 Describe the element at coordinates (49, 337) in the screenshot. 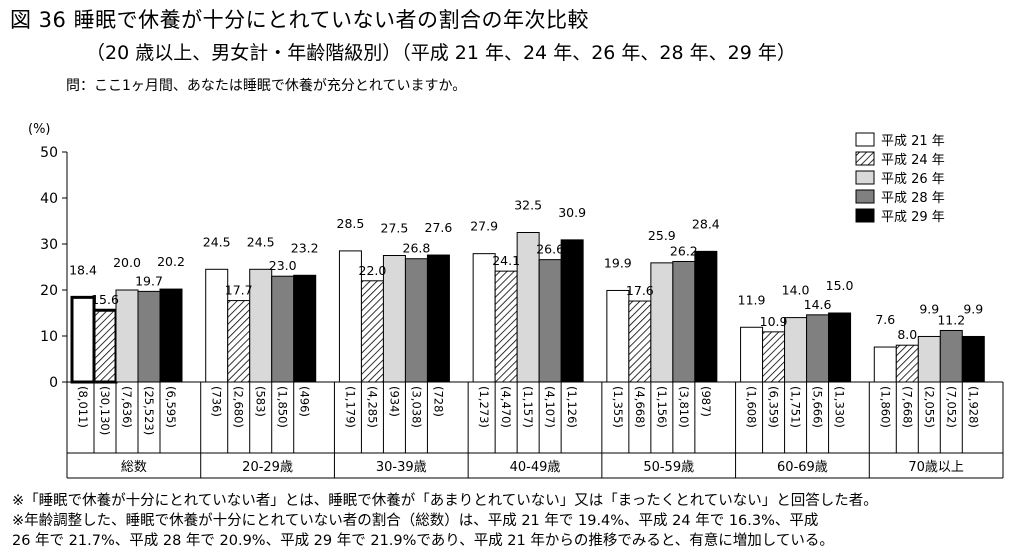

I see `y-tick-label: 10` at that location.